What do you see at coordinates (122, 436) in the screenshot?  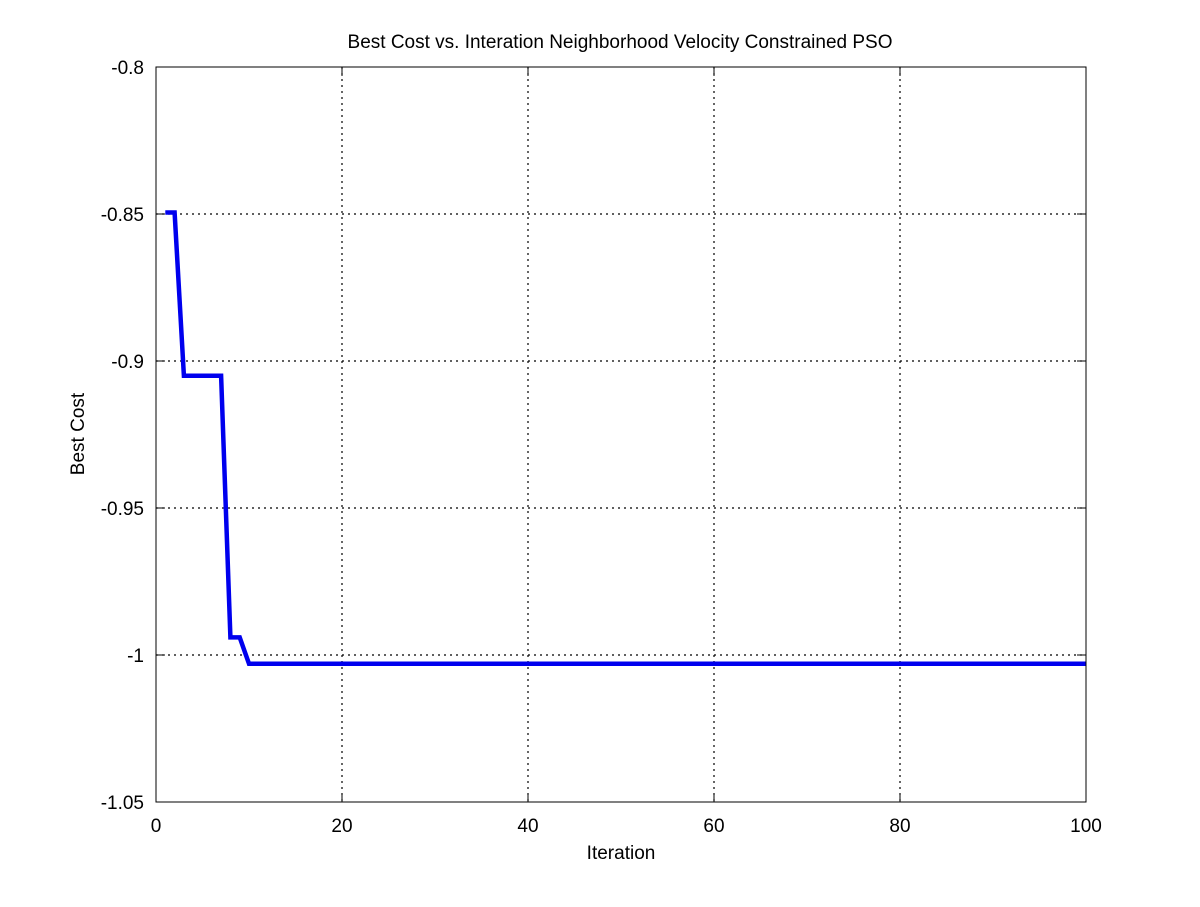 I see `y-tick-labels: -1.05 -1 -0.95 -0.9 -0.85 -0.8` at bounding box center [122, 436].